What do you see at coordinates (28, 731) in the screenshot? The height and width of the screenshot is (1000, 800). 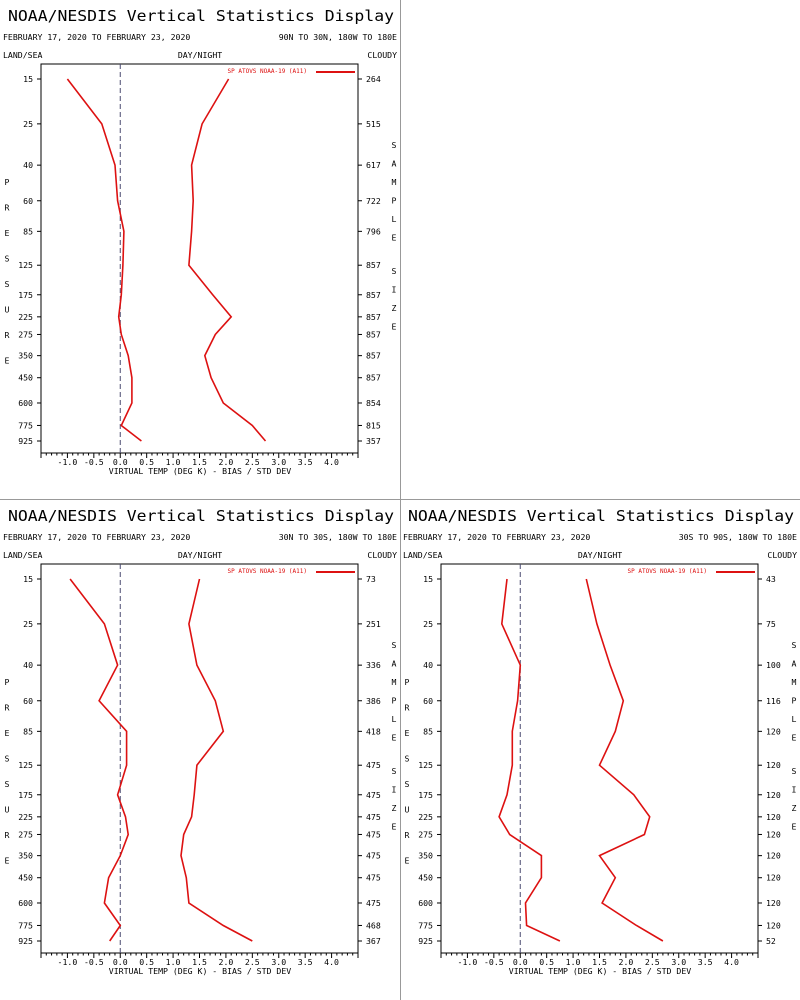 I see `pressure-tick-label: 85` at bounding box center [28, 731].